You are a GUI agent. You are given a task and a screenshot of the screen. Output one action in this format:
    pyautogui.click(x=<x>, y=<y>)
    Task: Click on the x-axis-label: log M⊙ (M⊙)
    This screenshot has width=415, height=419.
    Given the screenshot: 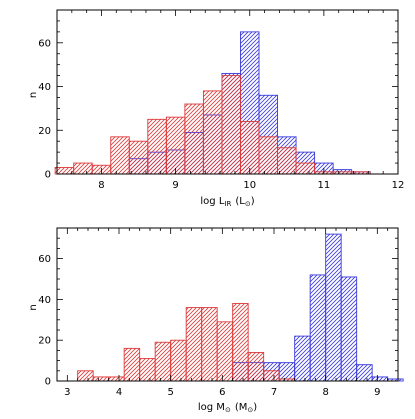 What is the action you would take?
    pyautogui.click(x=227, y=408)
    